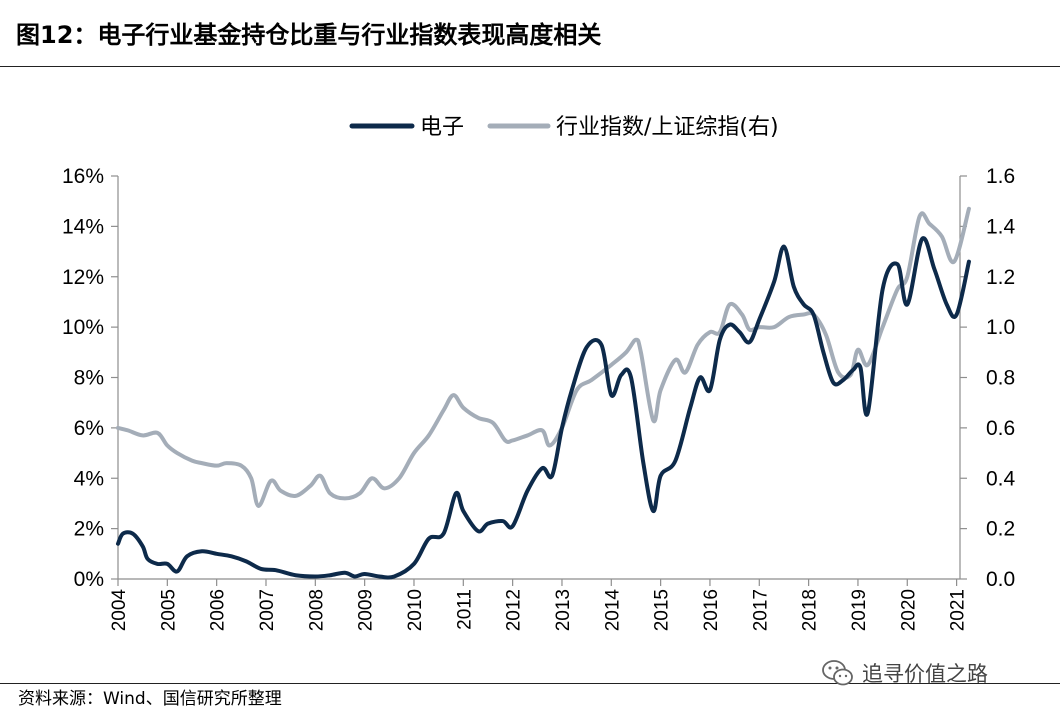  Describe the element at coordinates (83, 327) in the screenshot. I see `y-left-tick-label: 10%` at that location.